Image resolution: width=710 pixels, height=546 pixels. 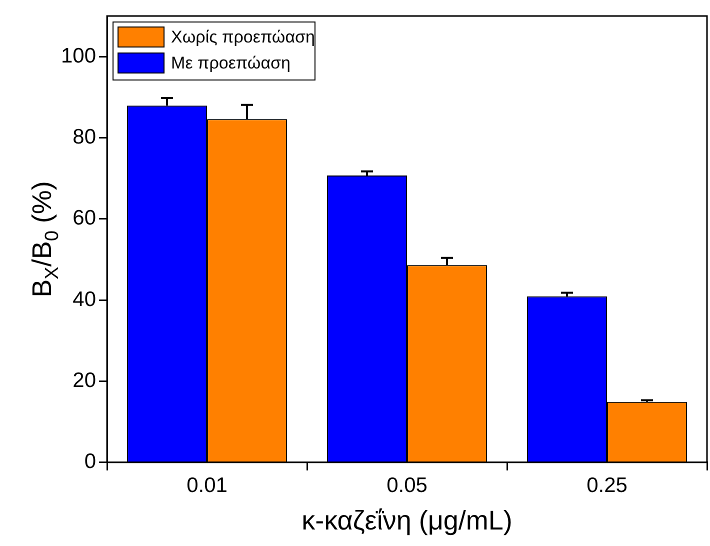 I want to click on y-tick-label: 40, so click(x=84, y=299).